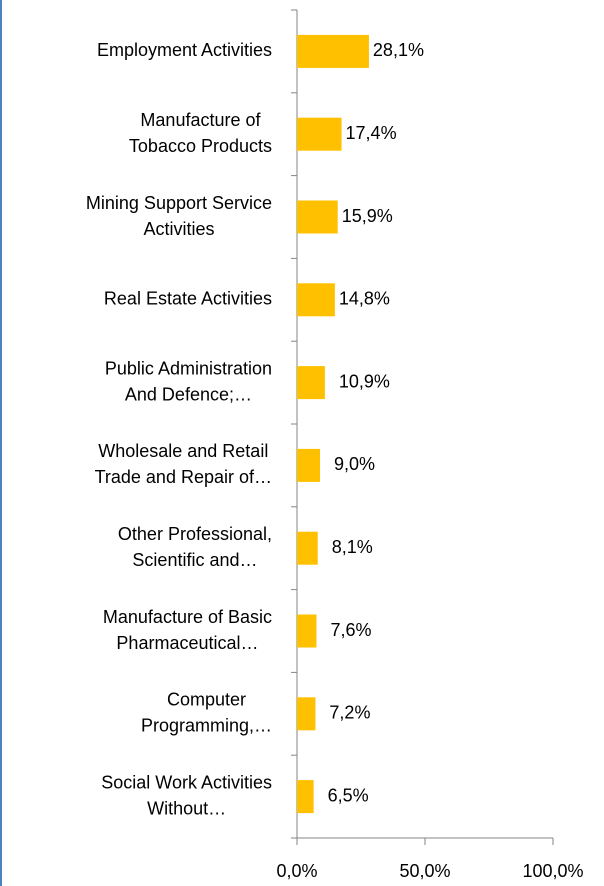  What do you see at coordinates (206, 700) in the screenshot?
I see `category-label: Computer` at bounding box center [206, 700].